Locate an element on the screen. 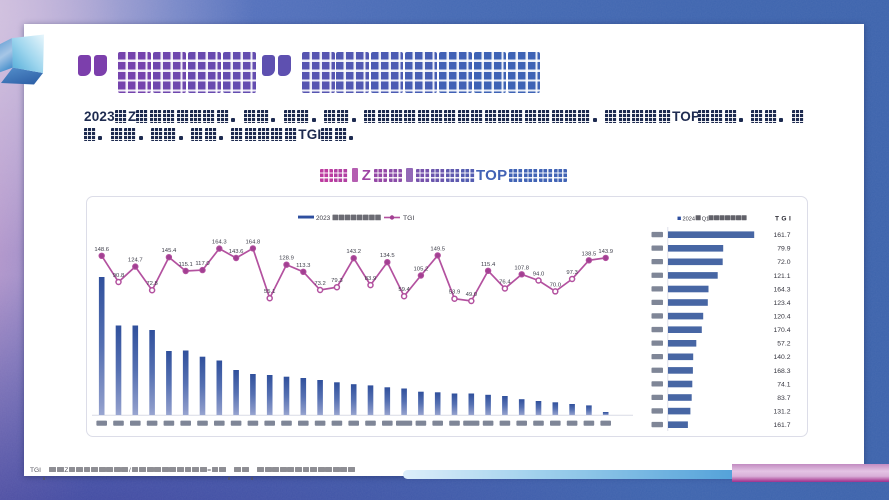  svg-text: 79.9 is located at coordinates (783, 249).